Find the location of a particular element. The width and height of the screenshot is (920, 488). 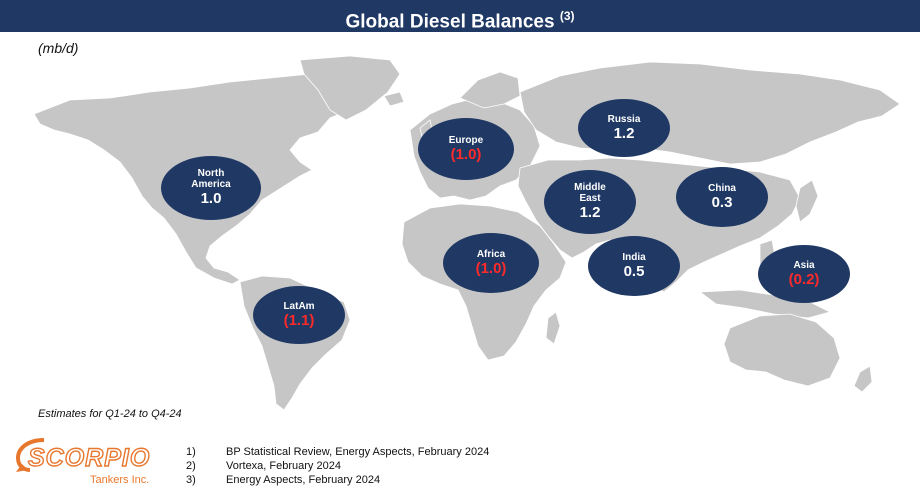

region-bubble-middle-east: Middle East 1.2 is located at coordinates (590, 202).